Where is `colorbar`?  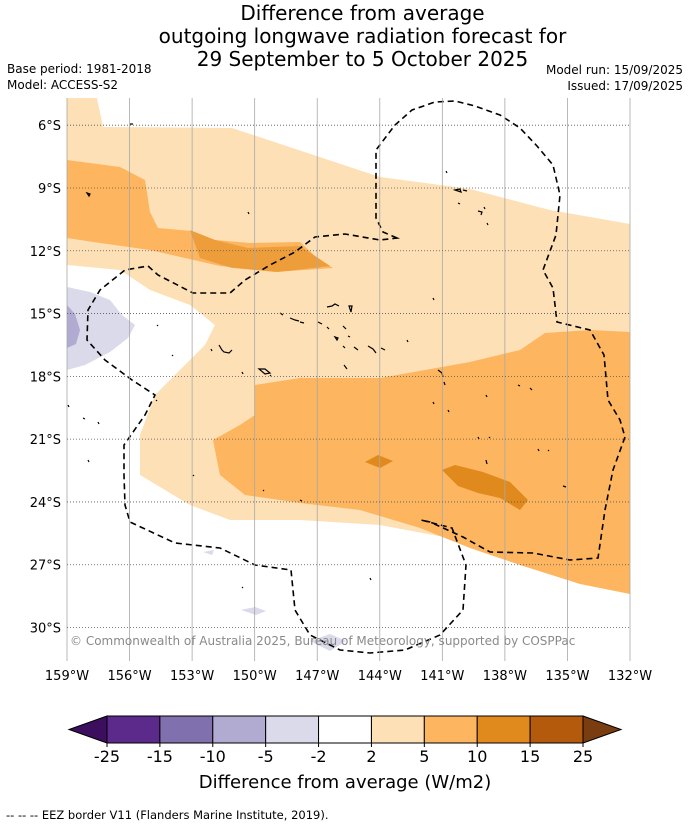 colorbar is located at coordinates (345, 729).